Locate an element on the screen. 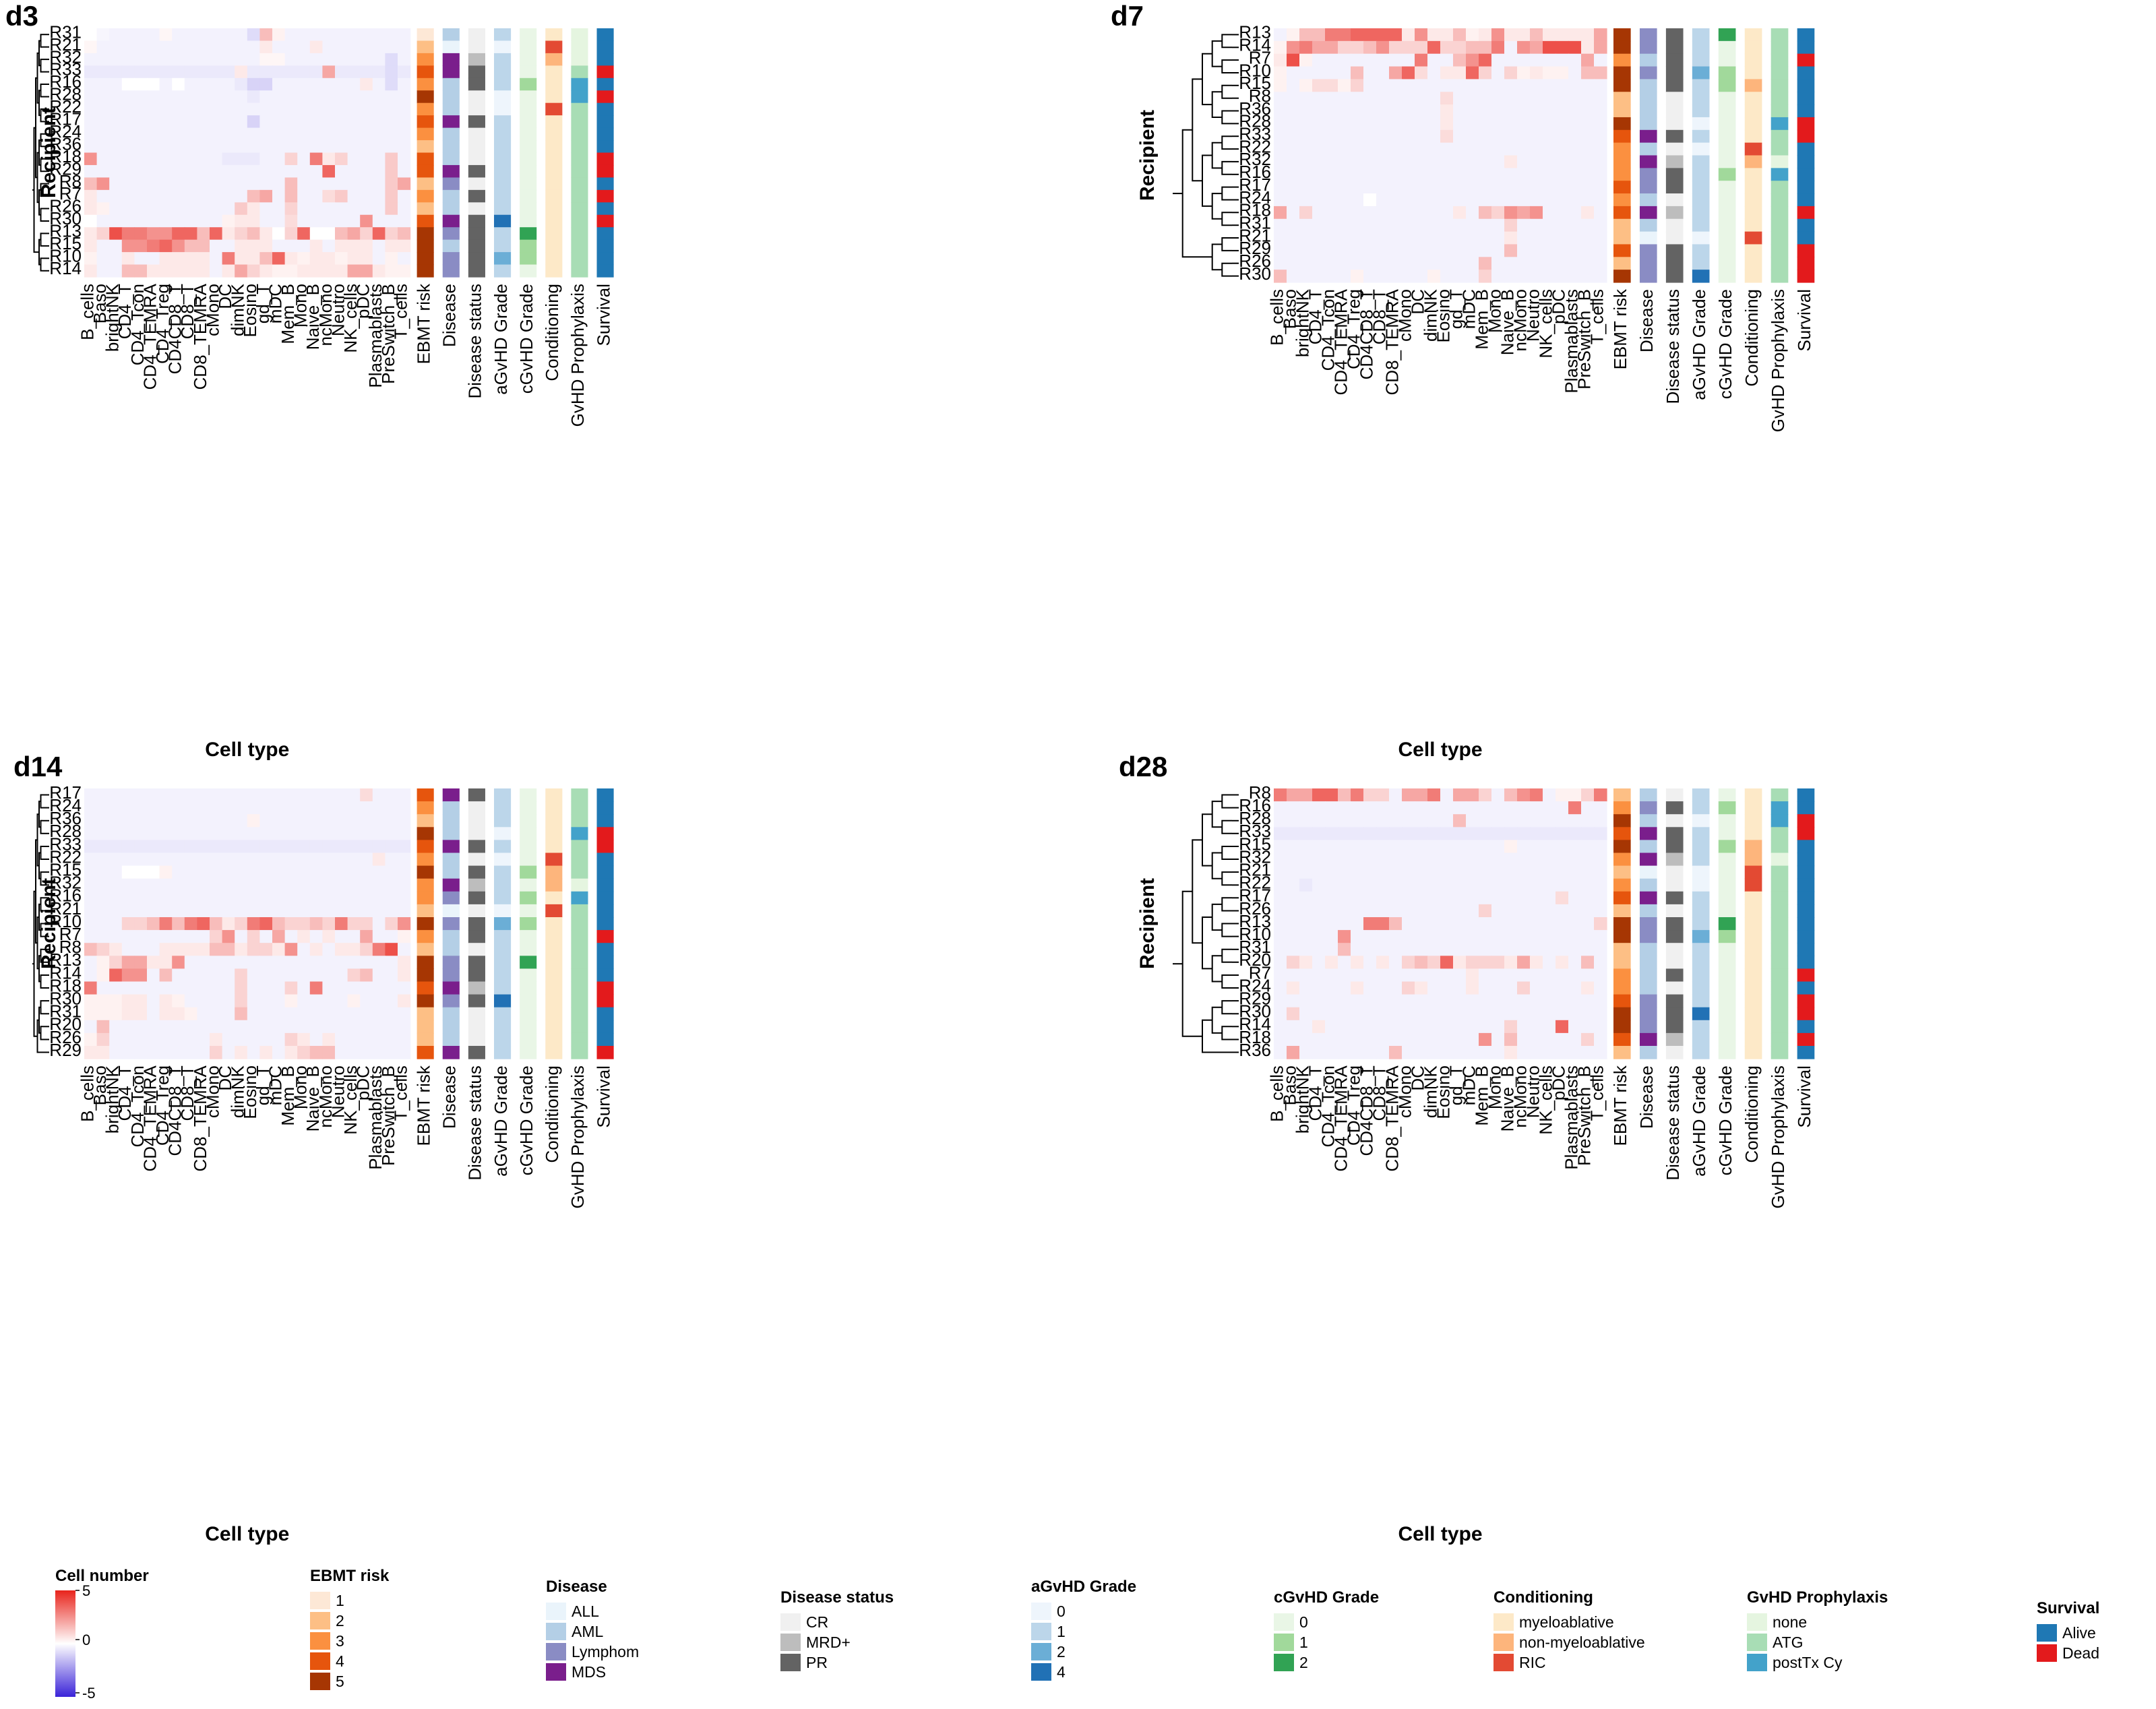 The image size is (2156, 1709). cell-type-label: Naive_B is located at coordinates (313, 317).